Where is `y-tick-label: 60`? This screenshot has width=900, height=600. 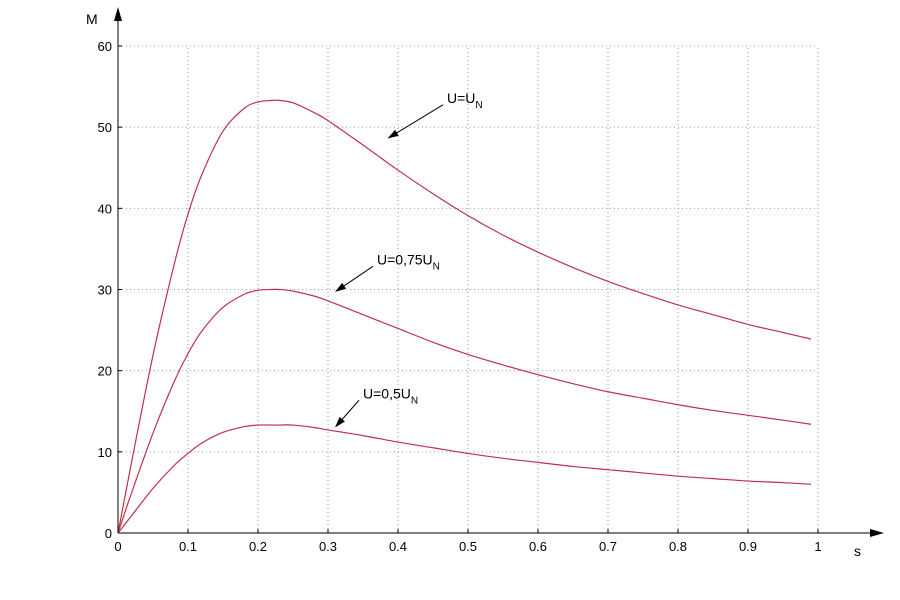
y-tick-label: 60 is located at coordinates (105, 46).